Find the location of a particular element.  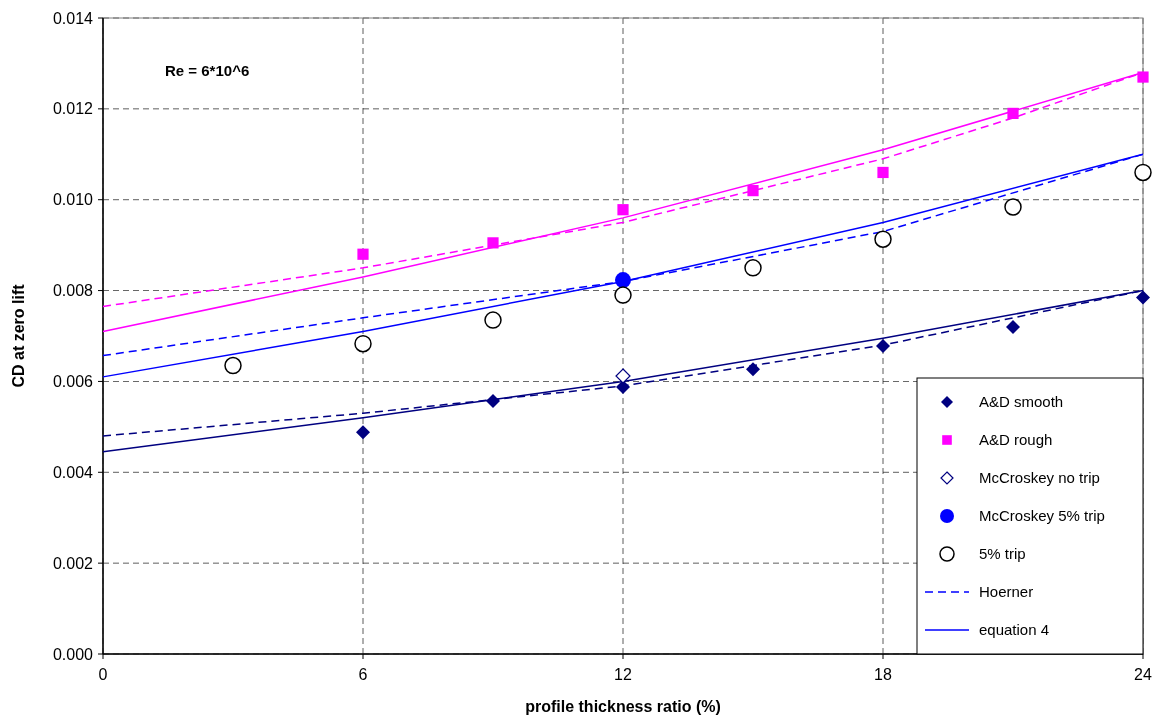

y-tick-label: 0.010 is located at coordinates (73, 200).